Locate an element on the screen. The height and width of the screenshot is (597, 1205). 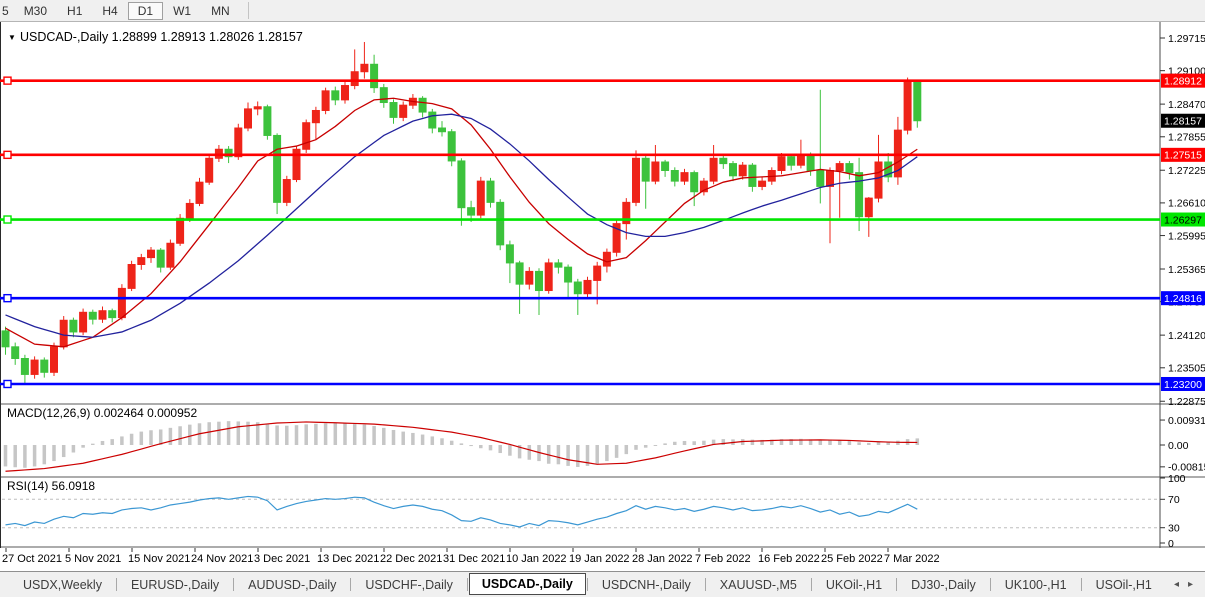
timeframe-button-w1: W1 is located at coordinates (182, 10).